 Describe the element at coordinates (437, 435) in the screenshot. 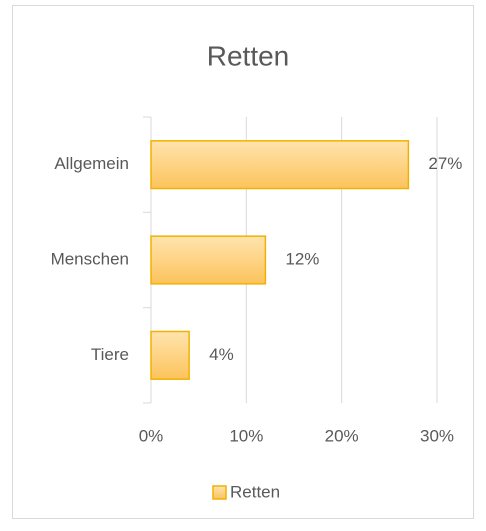

I see `x-tick-label: 30%` at that location.